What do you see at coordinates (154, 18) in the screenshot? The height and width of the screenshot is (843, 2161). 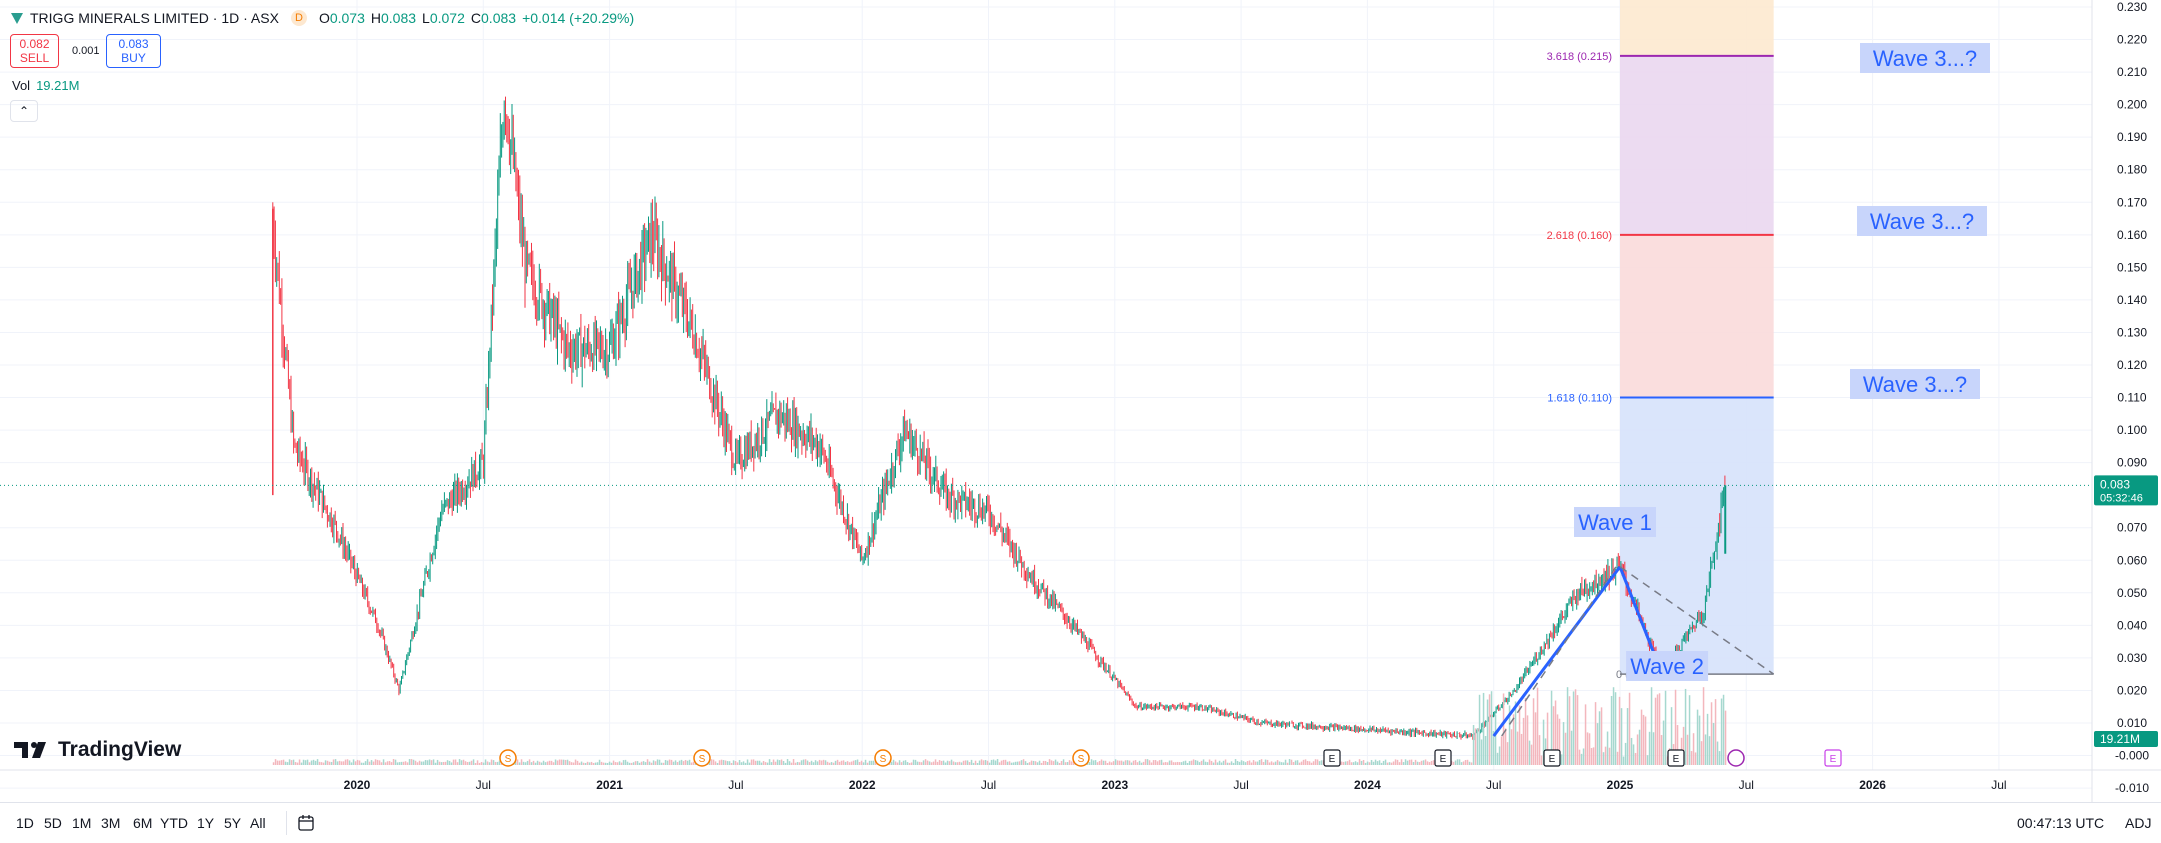 I see `symbol-title: TRIGG MINERALS LIMITED · 1D · ASX` at bounding box center [154, 18].